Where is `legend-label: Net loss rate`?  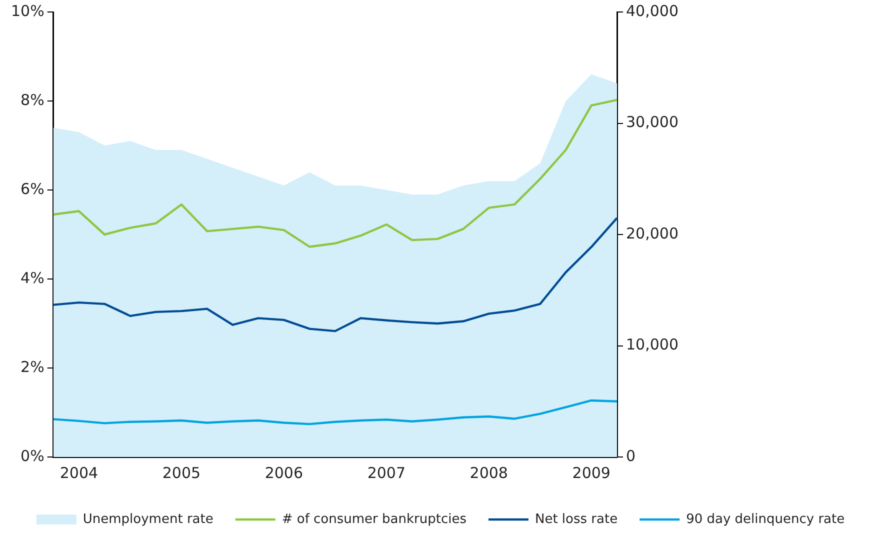
legend-label: Net loss rate is located at coordinates (576, 519).